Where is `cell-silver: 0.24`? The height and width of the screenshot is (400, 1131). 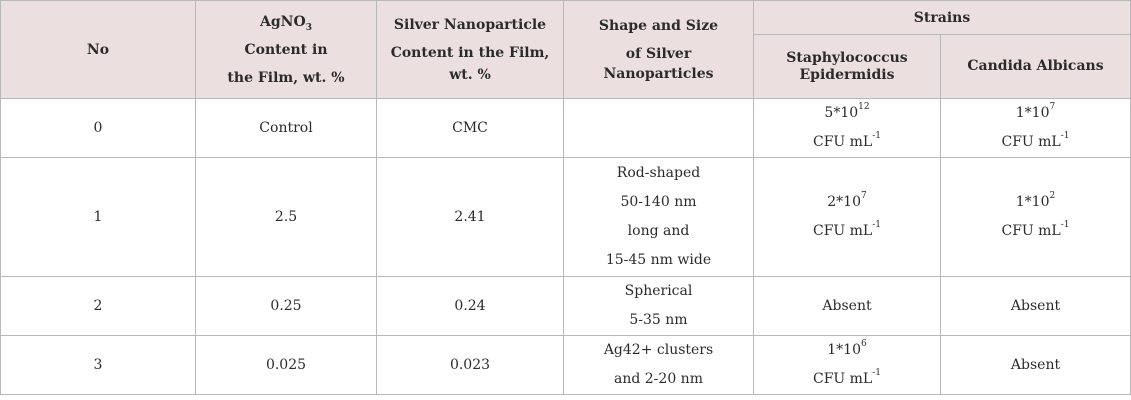 cell-silver: 0.24 is located at coordinates (470, 306).